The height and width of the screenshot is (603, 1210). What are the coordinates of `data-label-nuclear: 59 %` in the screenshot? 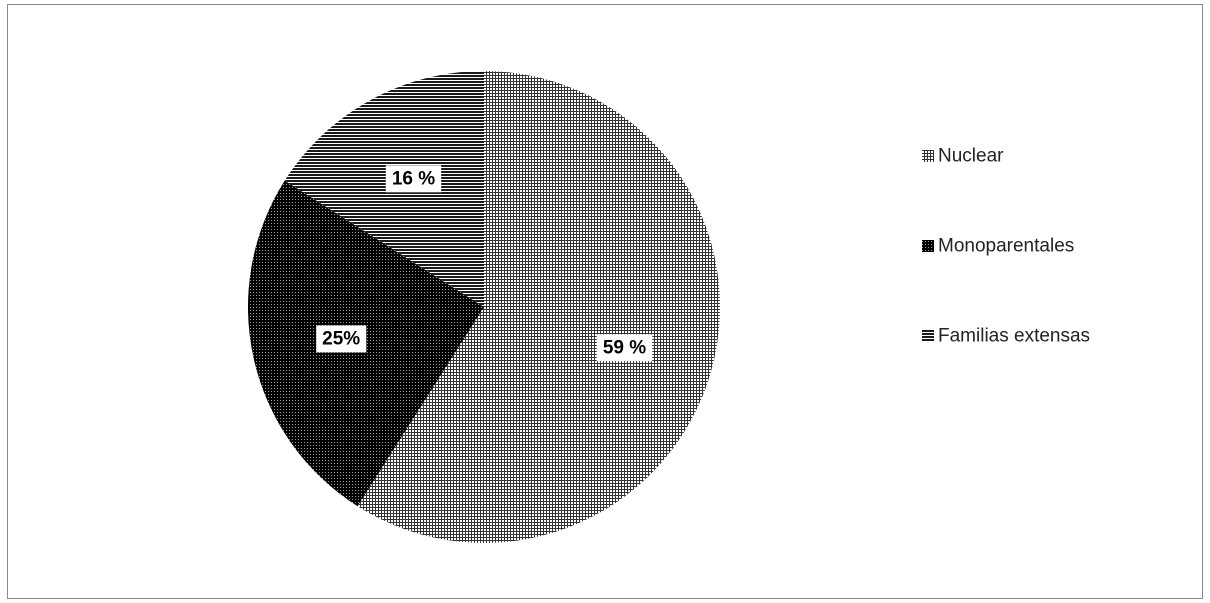 It's located at (624, 348).